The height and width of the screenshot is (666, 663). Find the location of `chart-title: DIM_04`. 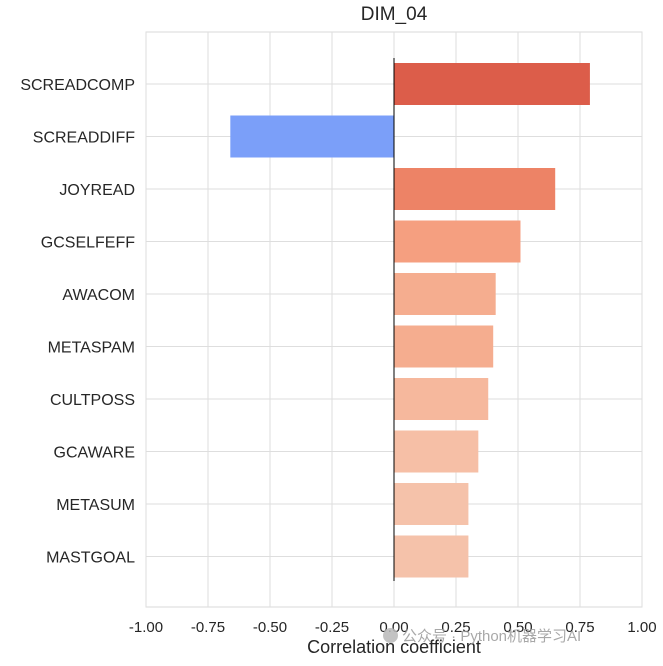

chart-title: DIM_04 is located at coordinates (394, 14).